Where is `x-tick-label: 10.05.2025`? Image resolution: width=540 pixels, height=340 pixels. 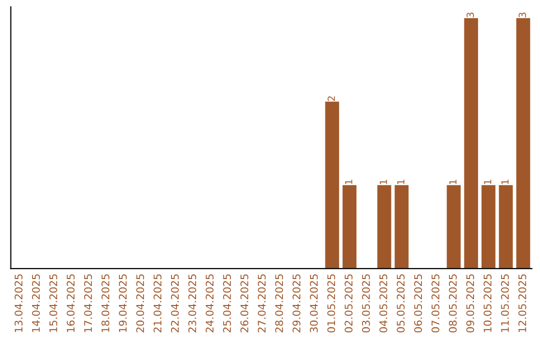
x-tick-label: 10.05.2025 is located at coordinates (488, 303).